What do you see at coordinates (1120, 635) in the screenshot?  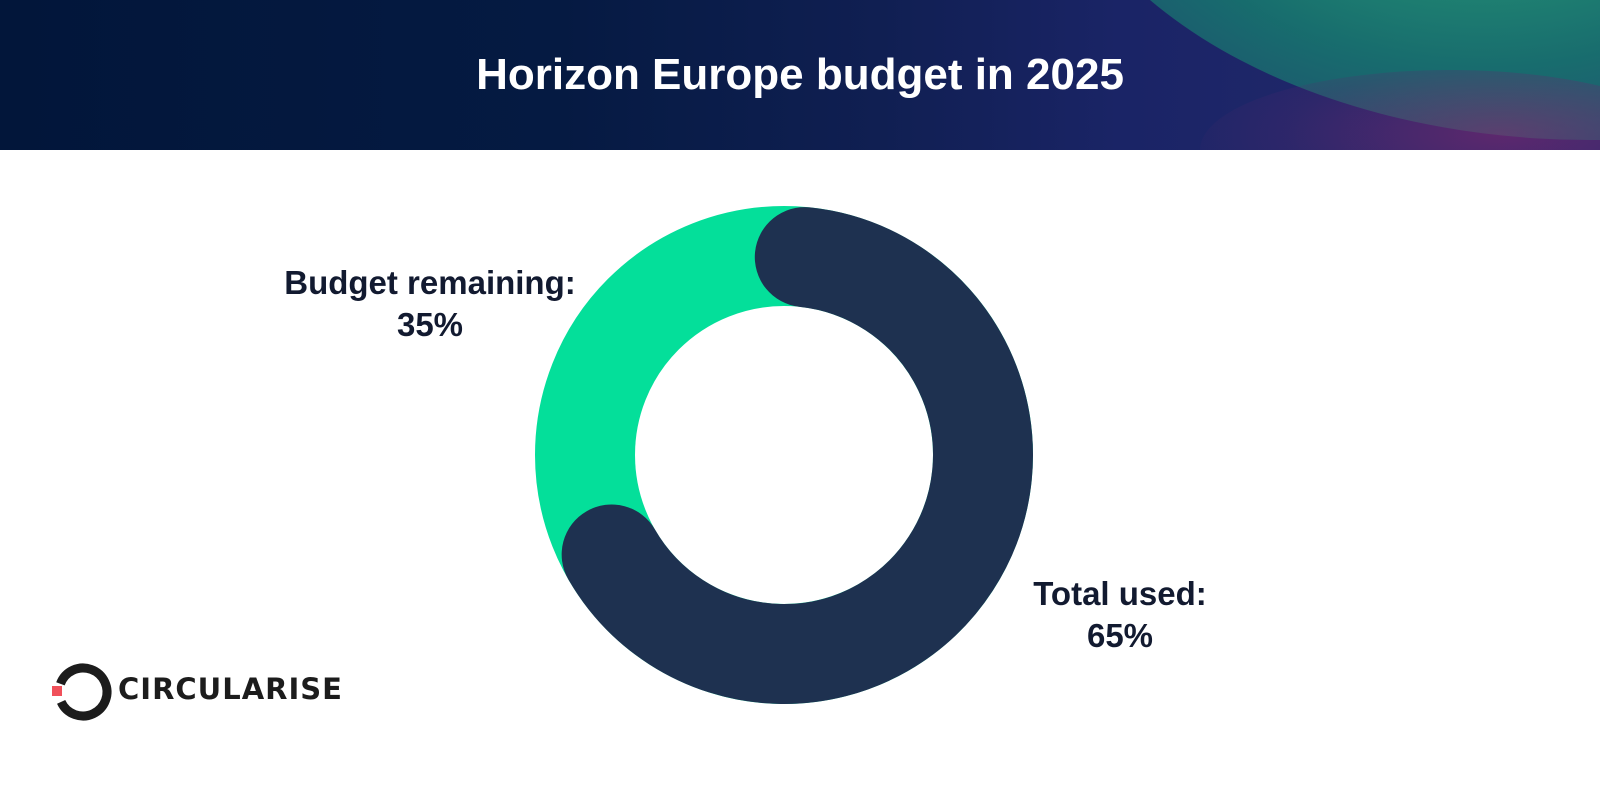 I see `label-total-used-value: 65%` at bounding box center [1120, 635].